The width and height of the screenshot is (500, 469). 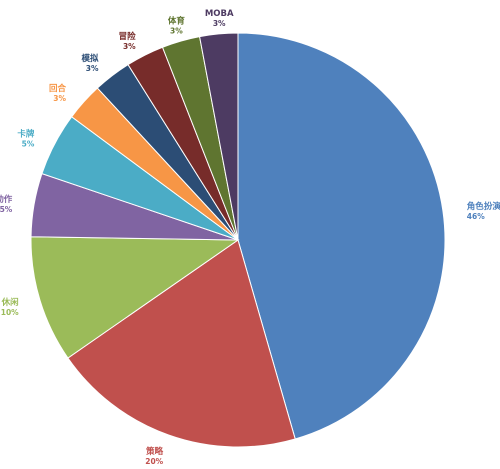 I want to click on slice-percent-2: 10%, so click(x=10, y=312).